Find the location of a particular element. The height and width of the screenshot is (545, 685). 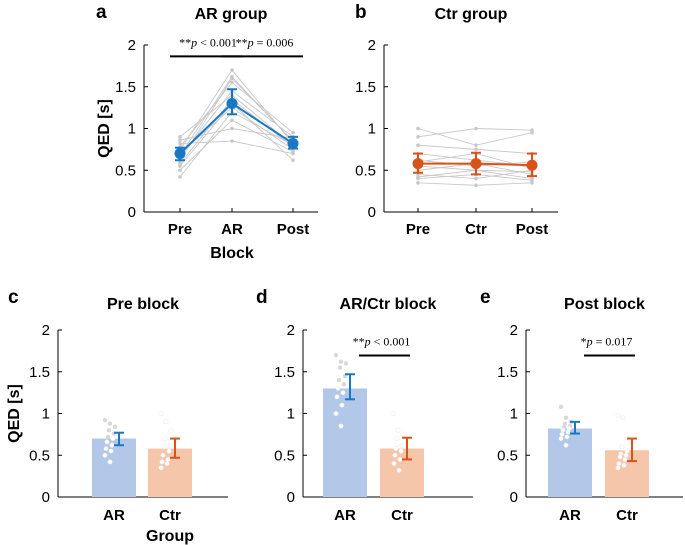

x-axis-label: Block is located at coordinates (232, 253).